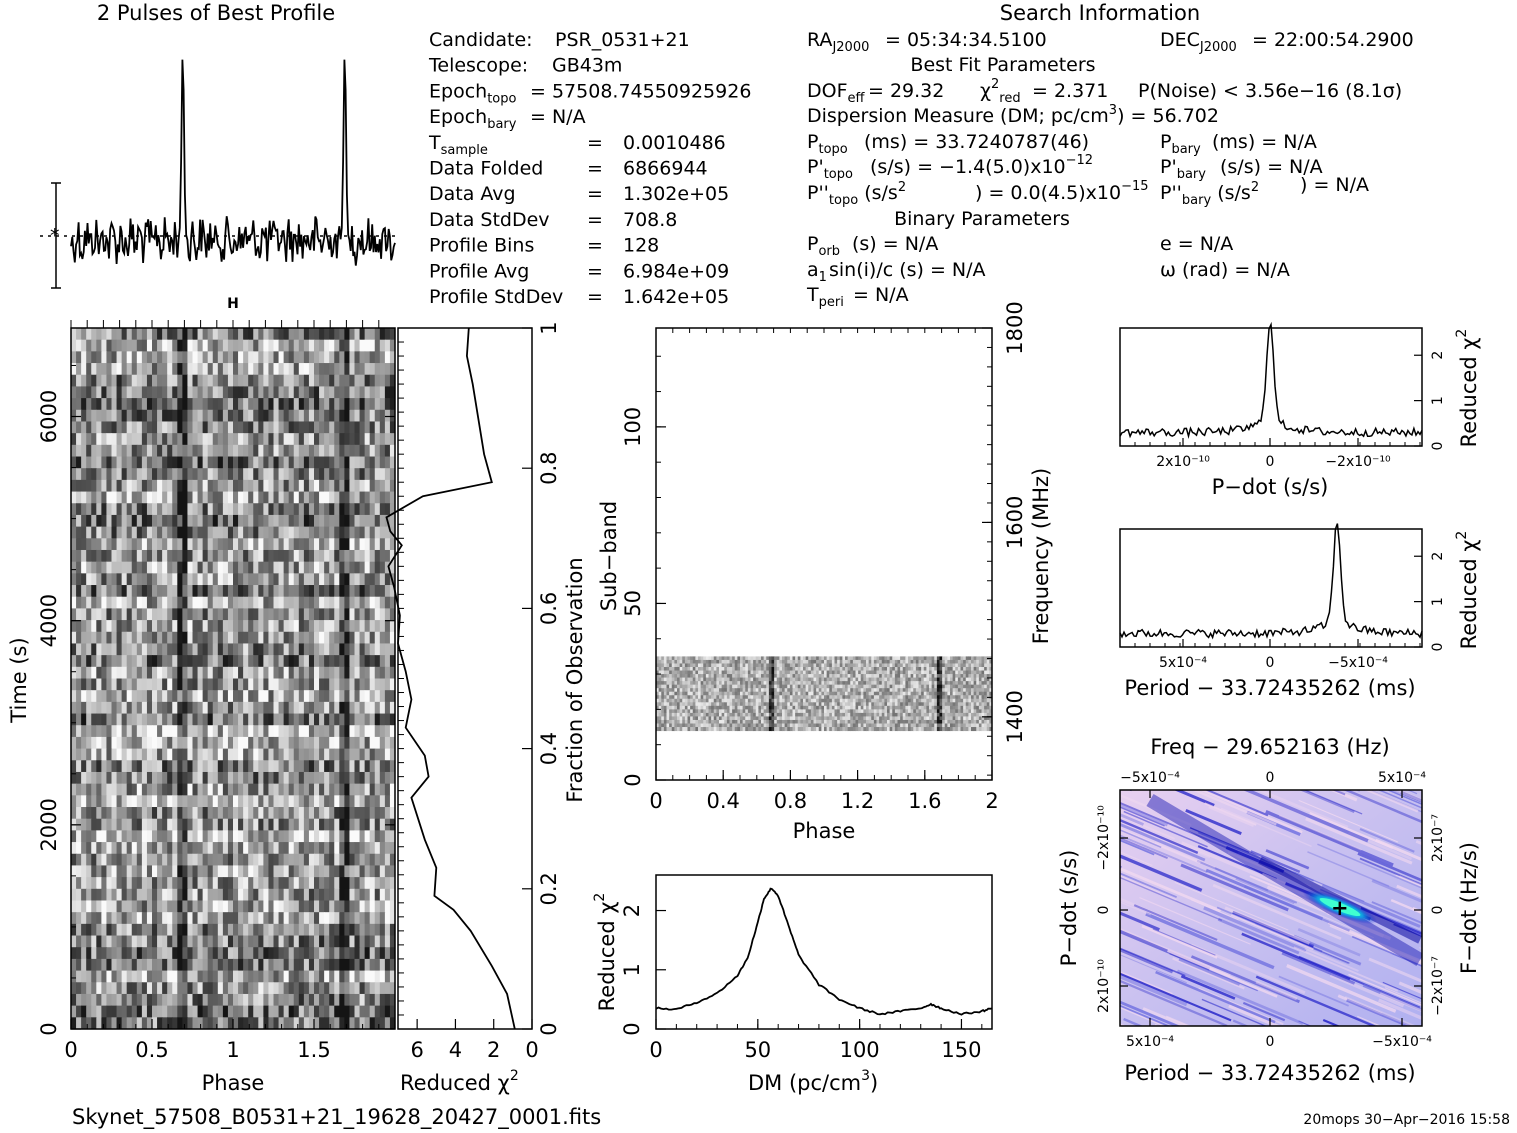 The image size is (1517, 1133). Describe the element at coordinates (216, 13) in the screenshot. I see `profile-title: 2 Pulses of Best Profile` at that location.